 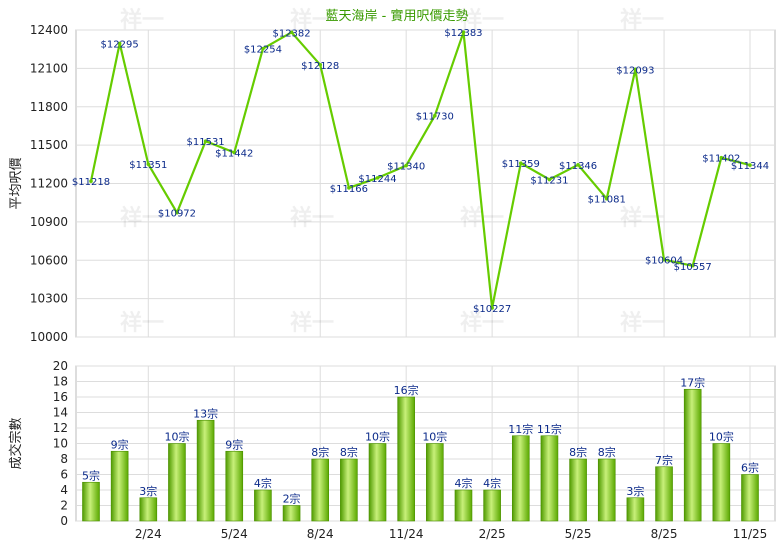 I want to click on line-data-label: $11081, so click(x=607, y=200).